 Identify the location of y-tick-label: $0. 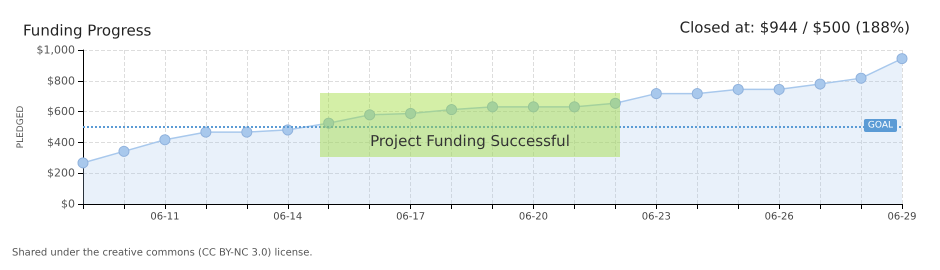
(68, 204).